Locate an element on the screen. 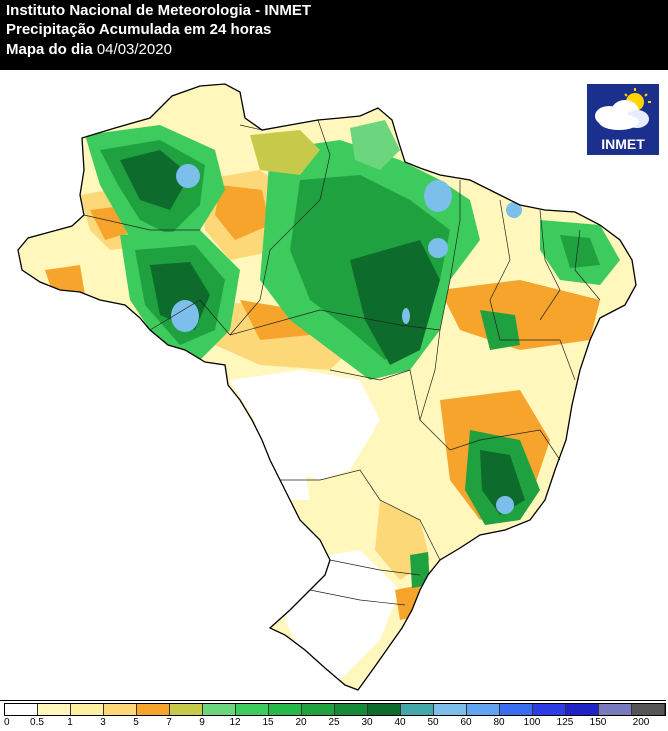  logo-text: INMET is located at coordinates (623, 144).